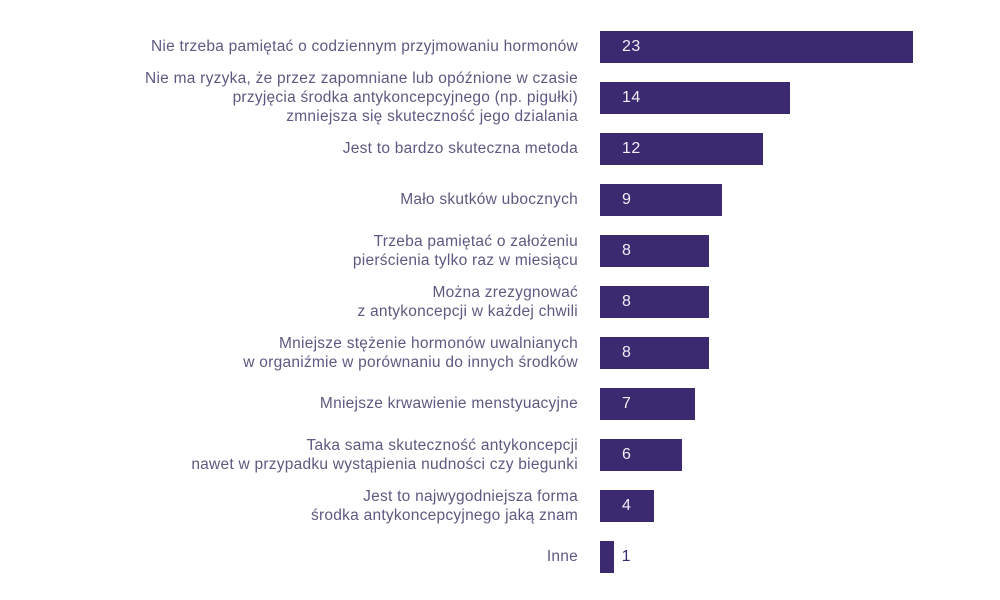  I want to click on value-label: 6, so click(627, 454).